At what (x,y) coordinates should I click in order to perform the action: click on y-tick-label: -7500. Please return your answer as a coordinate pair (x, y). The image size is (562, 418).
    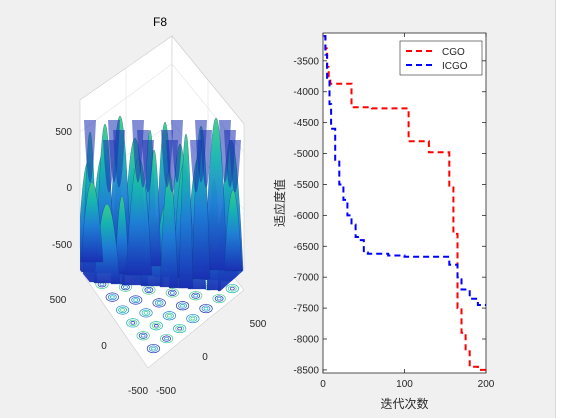
    Looking at the image, I should click on (306, 309).